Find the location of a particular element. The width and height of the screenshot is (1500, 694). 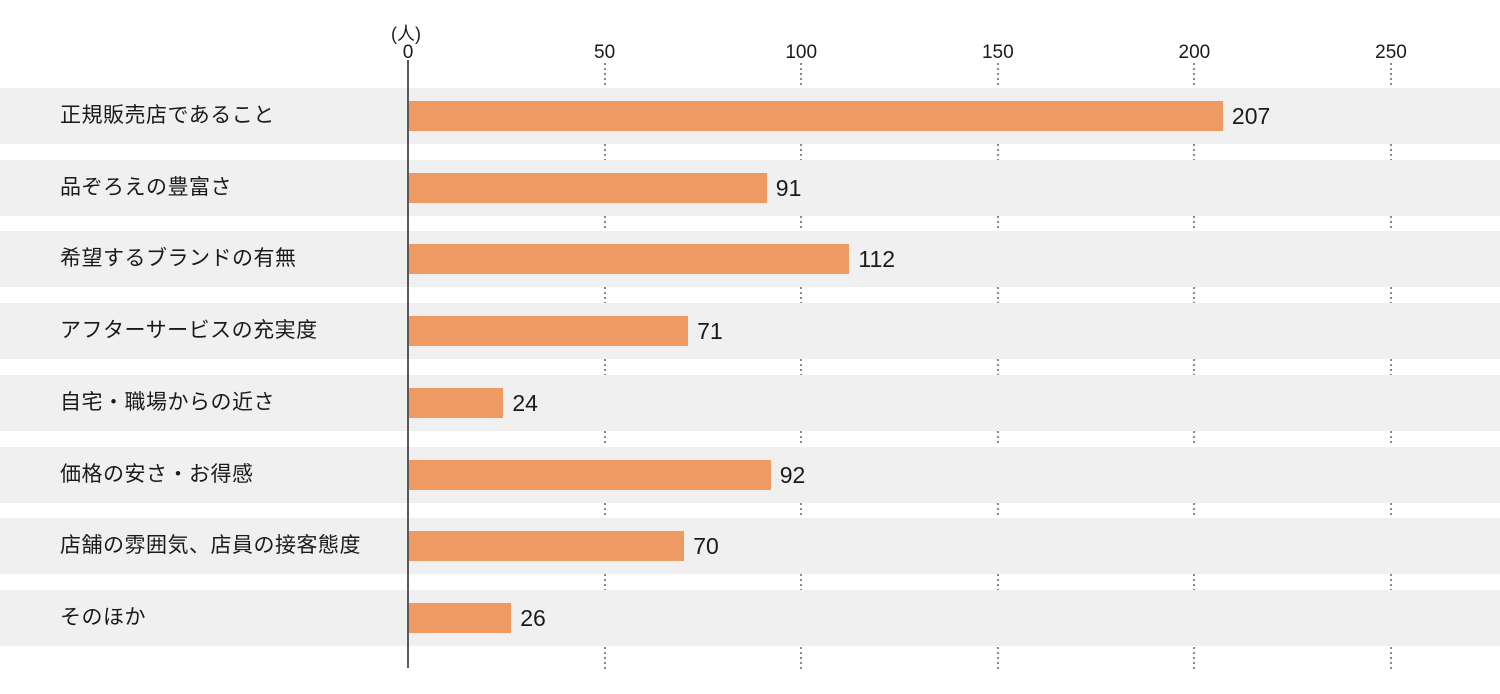

bar-value-label: 112 is located at coordinates (877, 259).